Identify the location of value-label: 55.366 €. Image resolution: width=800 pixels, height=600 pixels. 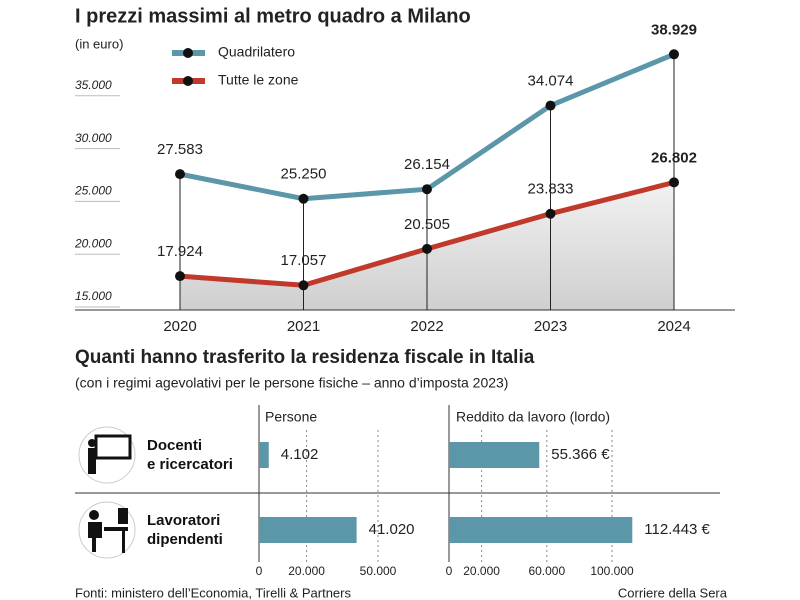
(580, 454).